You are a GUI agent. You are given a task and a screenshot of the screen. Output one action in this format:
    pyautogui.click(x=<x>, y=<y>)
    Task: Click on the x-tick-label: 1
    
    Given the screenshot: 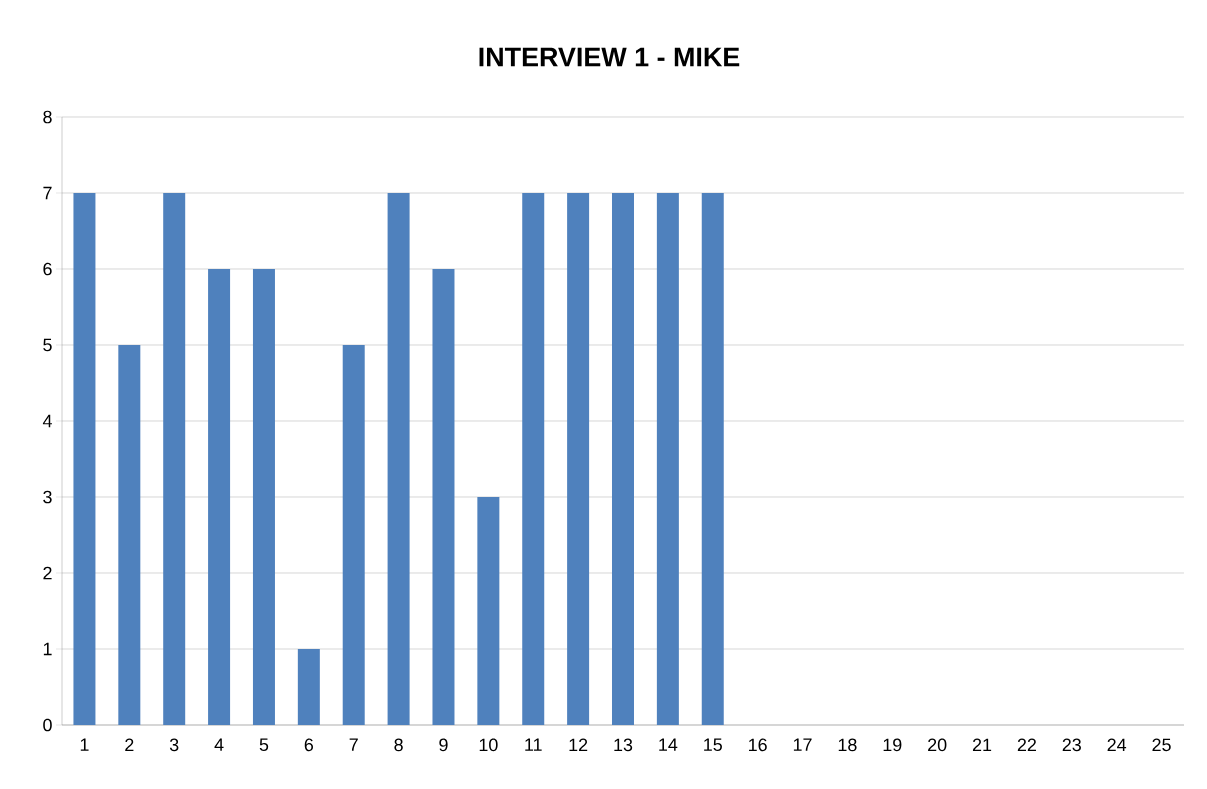 What is the action you would take?
    pyautogui.click(x=84, y=744)
    